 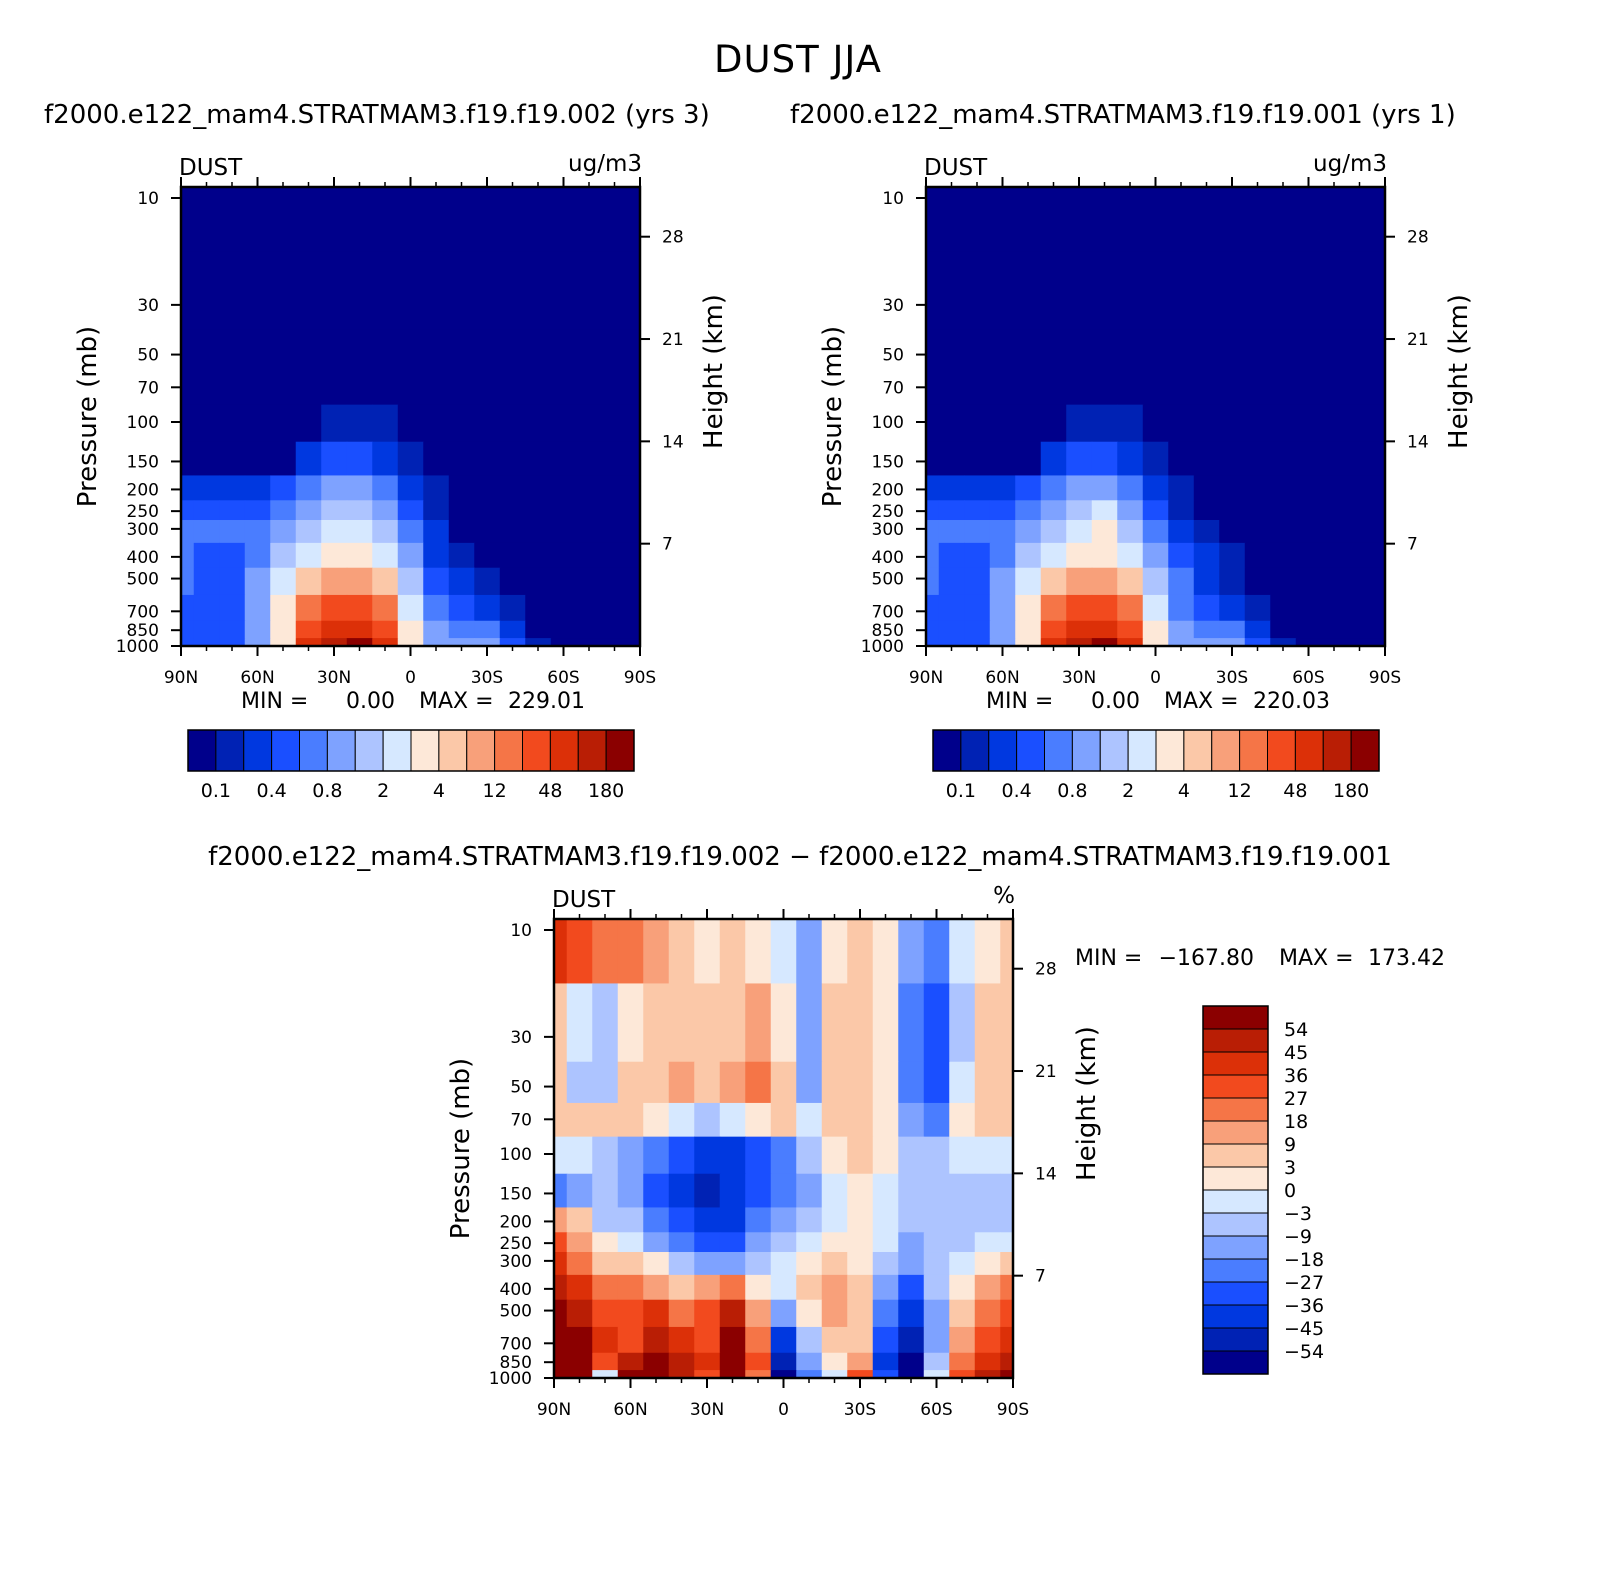 What do you see at coordinates (888, 580) in the screenshot?
I see `y-tick-label: 500` at bounding box center [888, 580].